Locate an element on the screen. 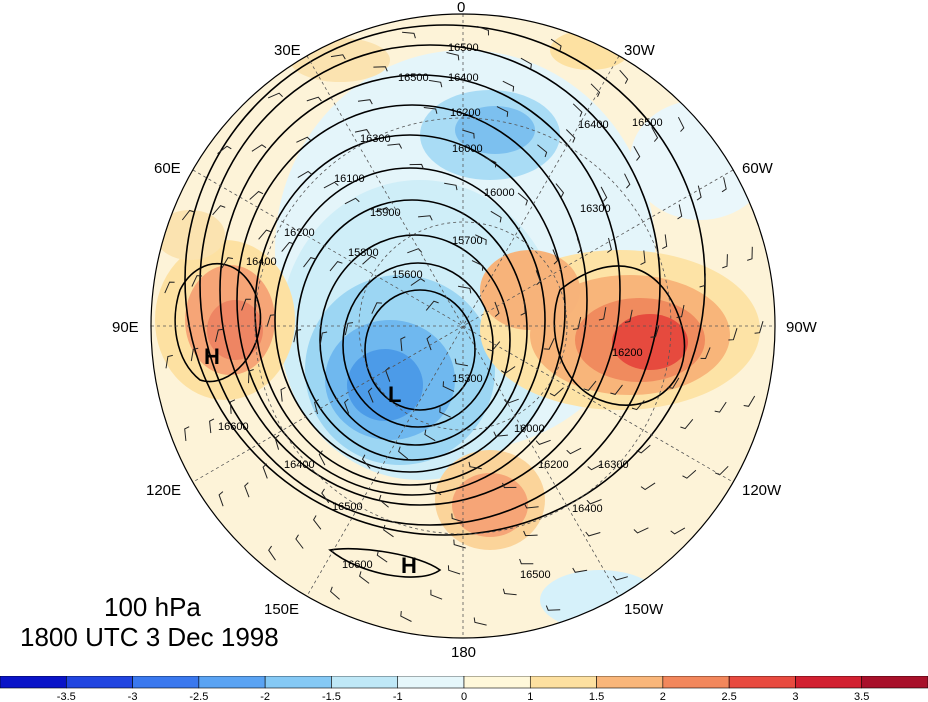 The width and height of the screenshot is (928, 702). contour-label: 16600 is located at coordinates (233, 427).